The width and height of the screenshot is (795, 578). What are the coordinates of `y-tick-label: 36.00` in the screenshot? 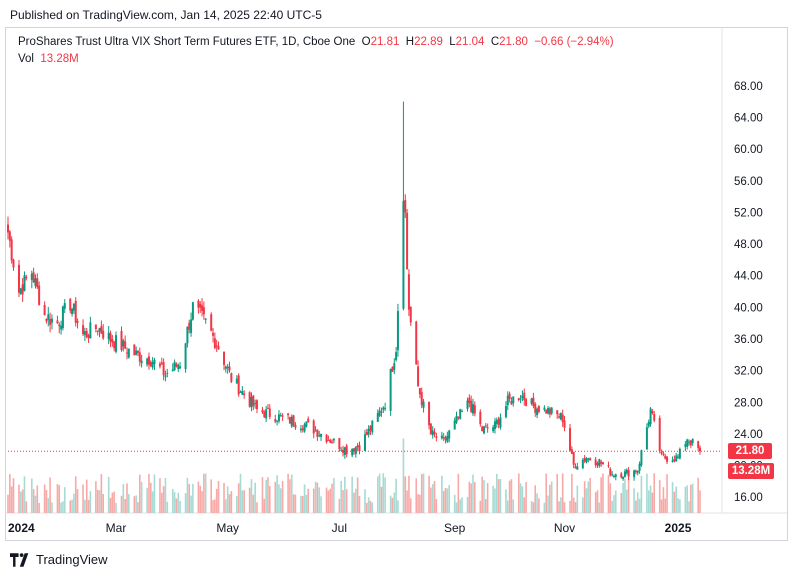 It's located at (748, 340).